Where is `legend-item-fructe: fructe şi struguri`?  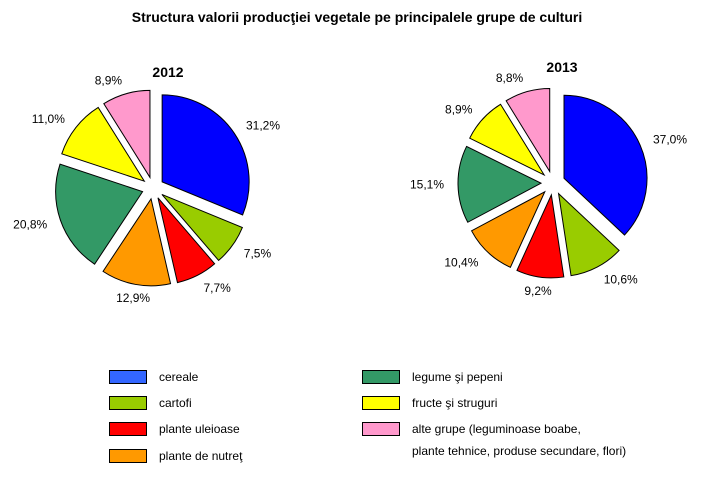
legend-item-fructe: fructe şi struguri is located at coordinates (429, 404).